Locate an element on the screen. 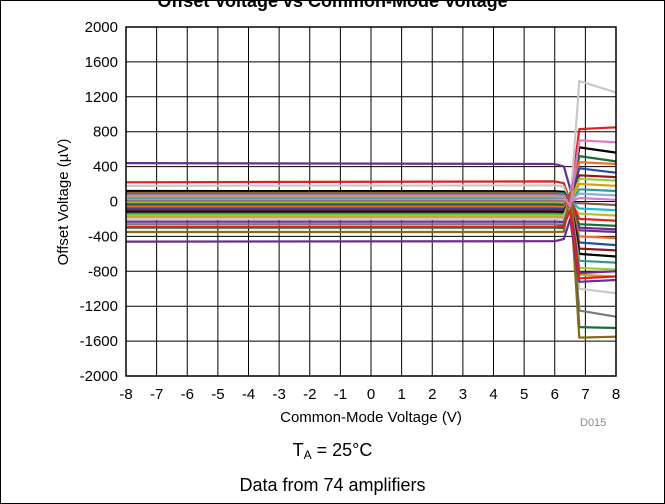  x-tick-label: 6 is located at coordinates (555, 394).